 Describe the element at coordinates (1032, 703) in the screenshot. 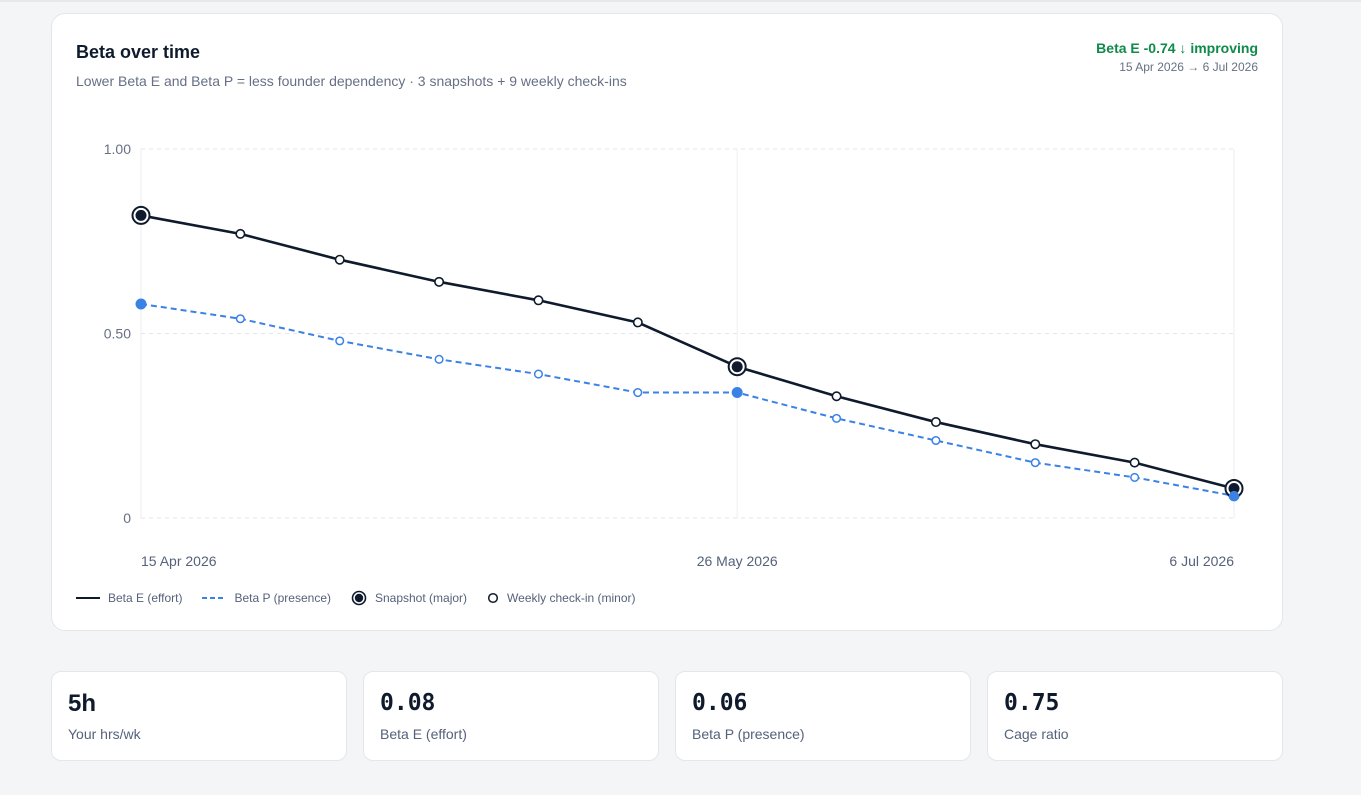

I see `stat-value-cage-ratio: 0.75` at that location.